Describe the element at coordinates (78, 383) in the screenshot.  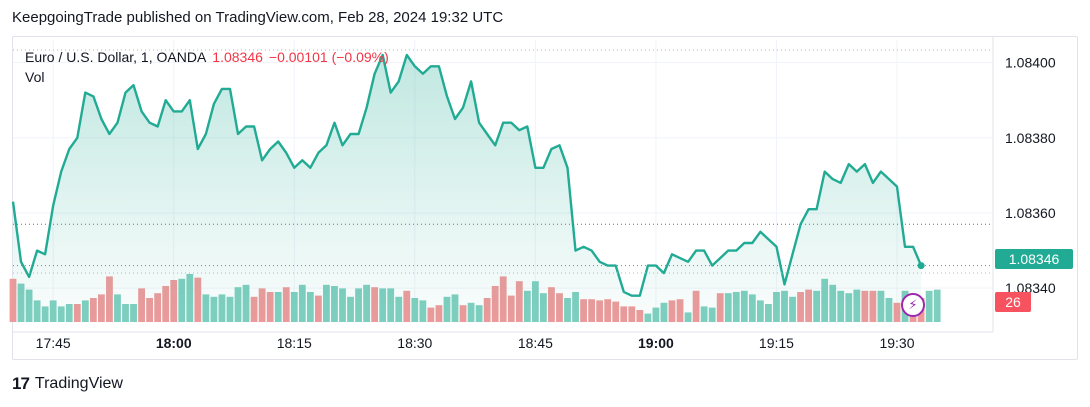
I see `brand-name: TradingView` at that location.